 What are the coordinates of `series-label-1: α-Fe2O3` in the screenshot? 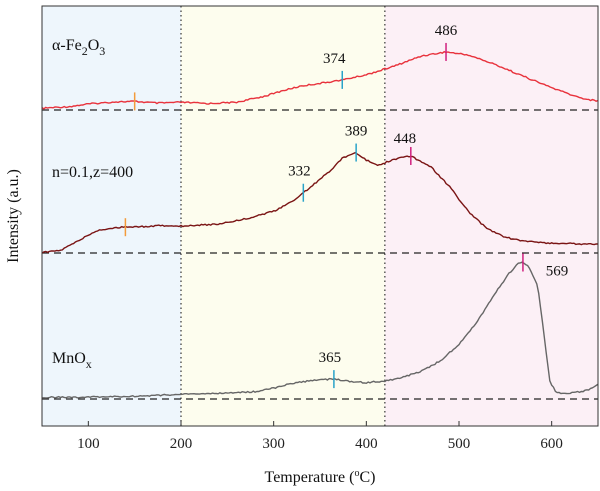 It's located at (78, 47).